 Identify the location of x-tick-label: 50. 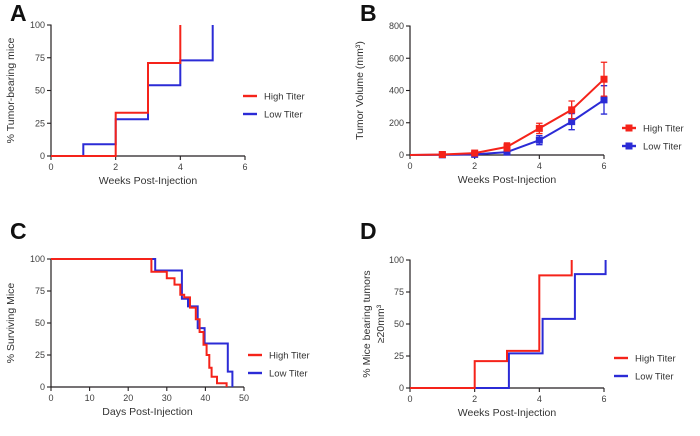
(244, 398).